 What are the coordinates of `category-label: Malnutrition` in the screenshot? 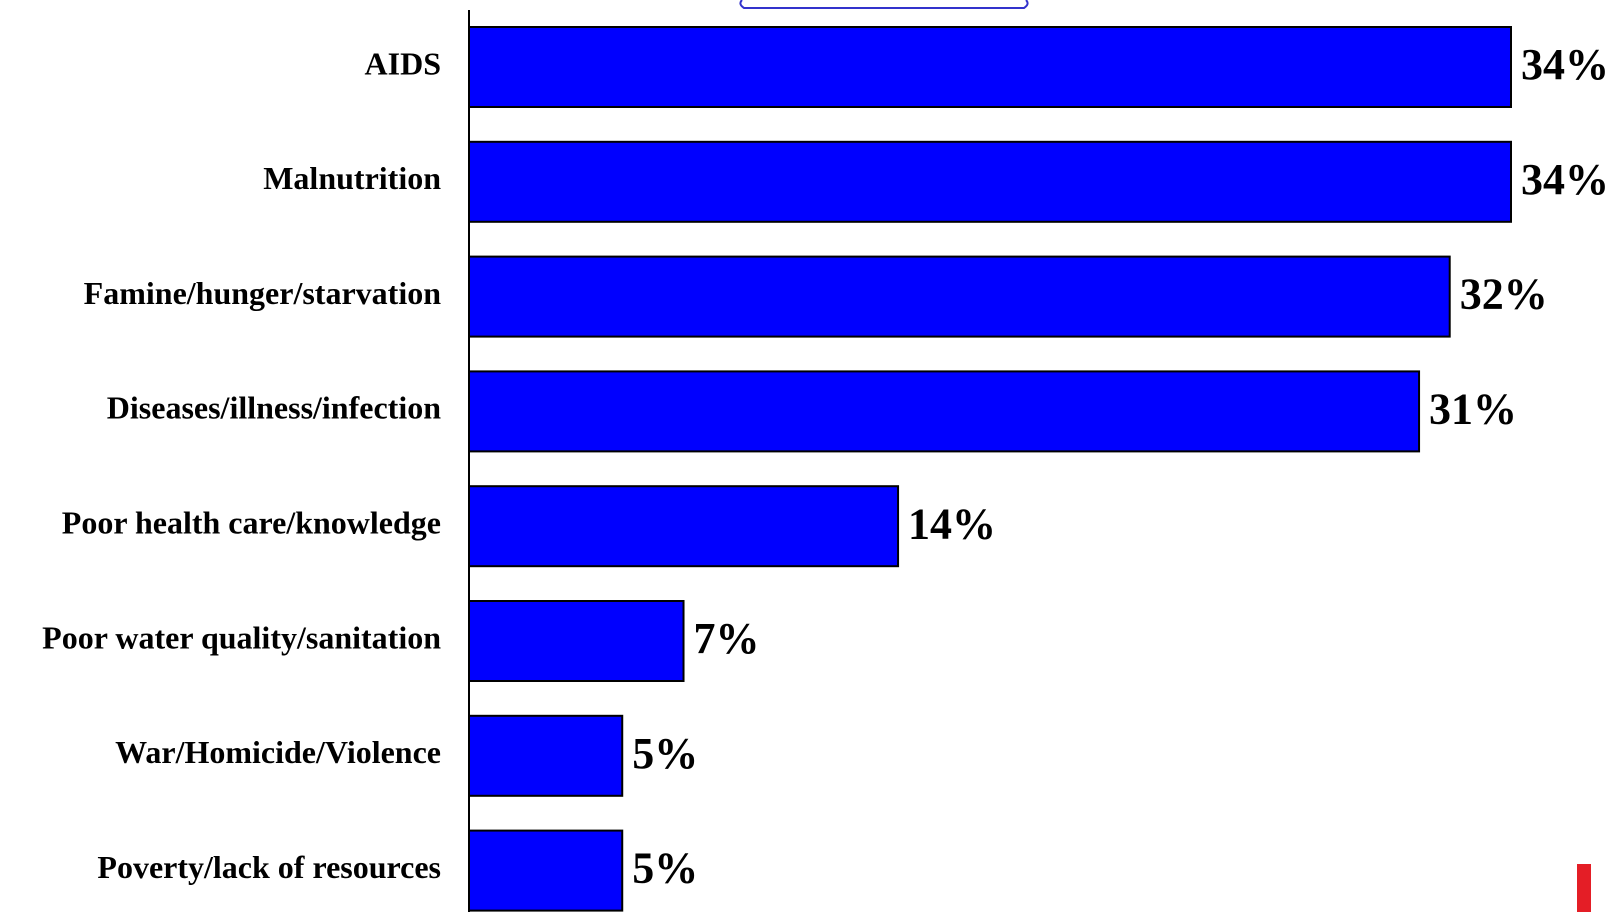 It's located at (352, 178).